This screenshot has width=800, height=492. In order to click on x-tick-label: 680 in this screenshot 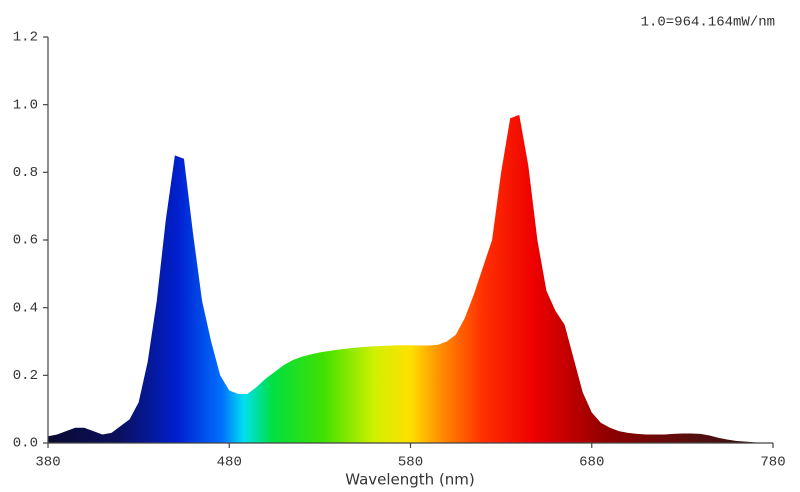, I will do `click(591, 463)`.